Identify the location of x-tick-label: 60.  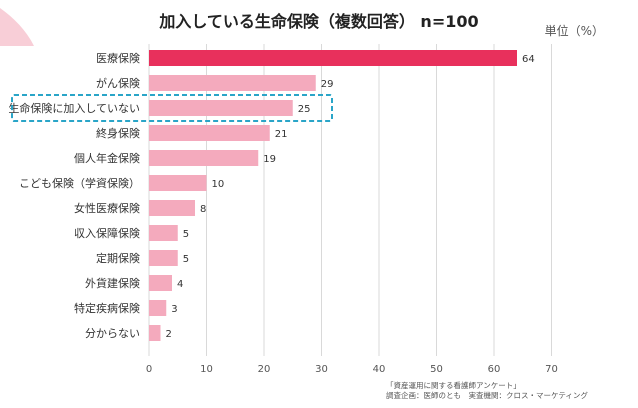
(494, 369).